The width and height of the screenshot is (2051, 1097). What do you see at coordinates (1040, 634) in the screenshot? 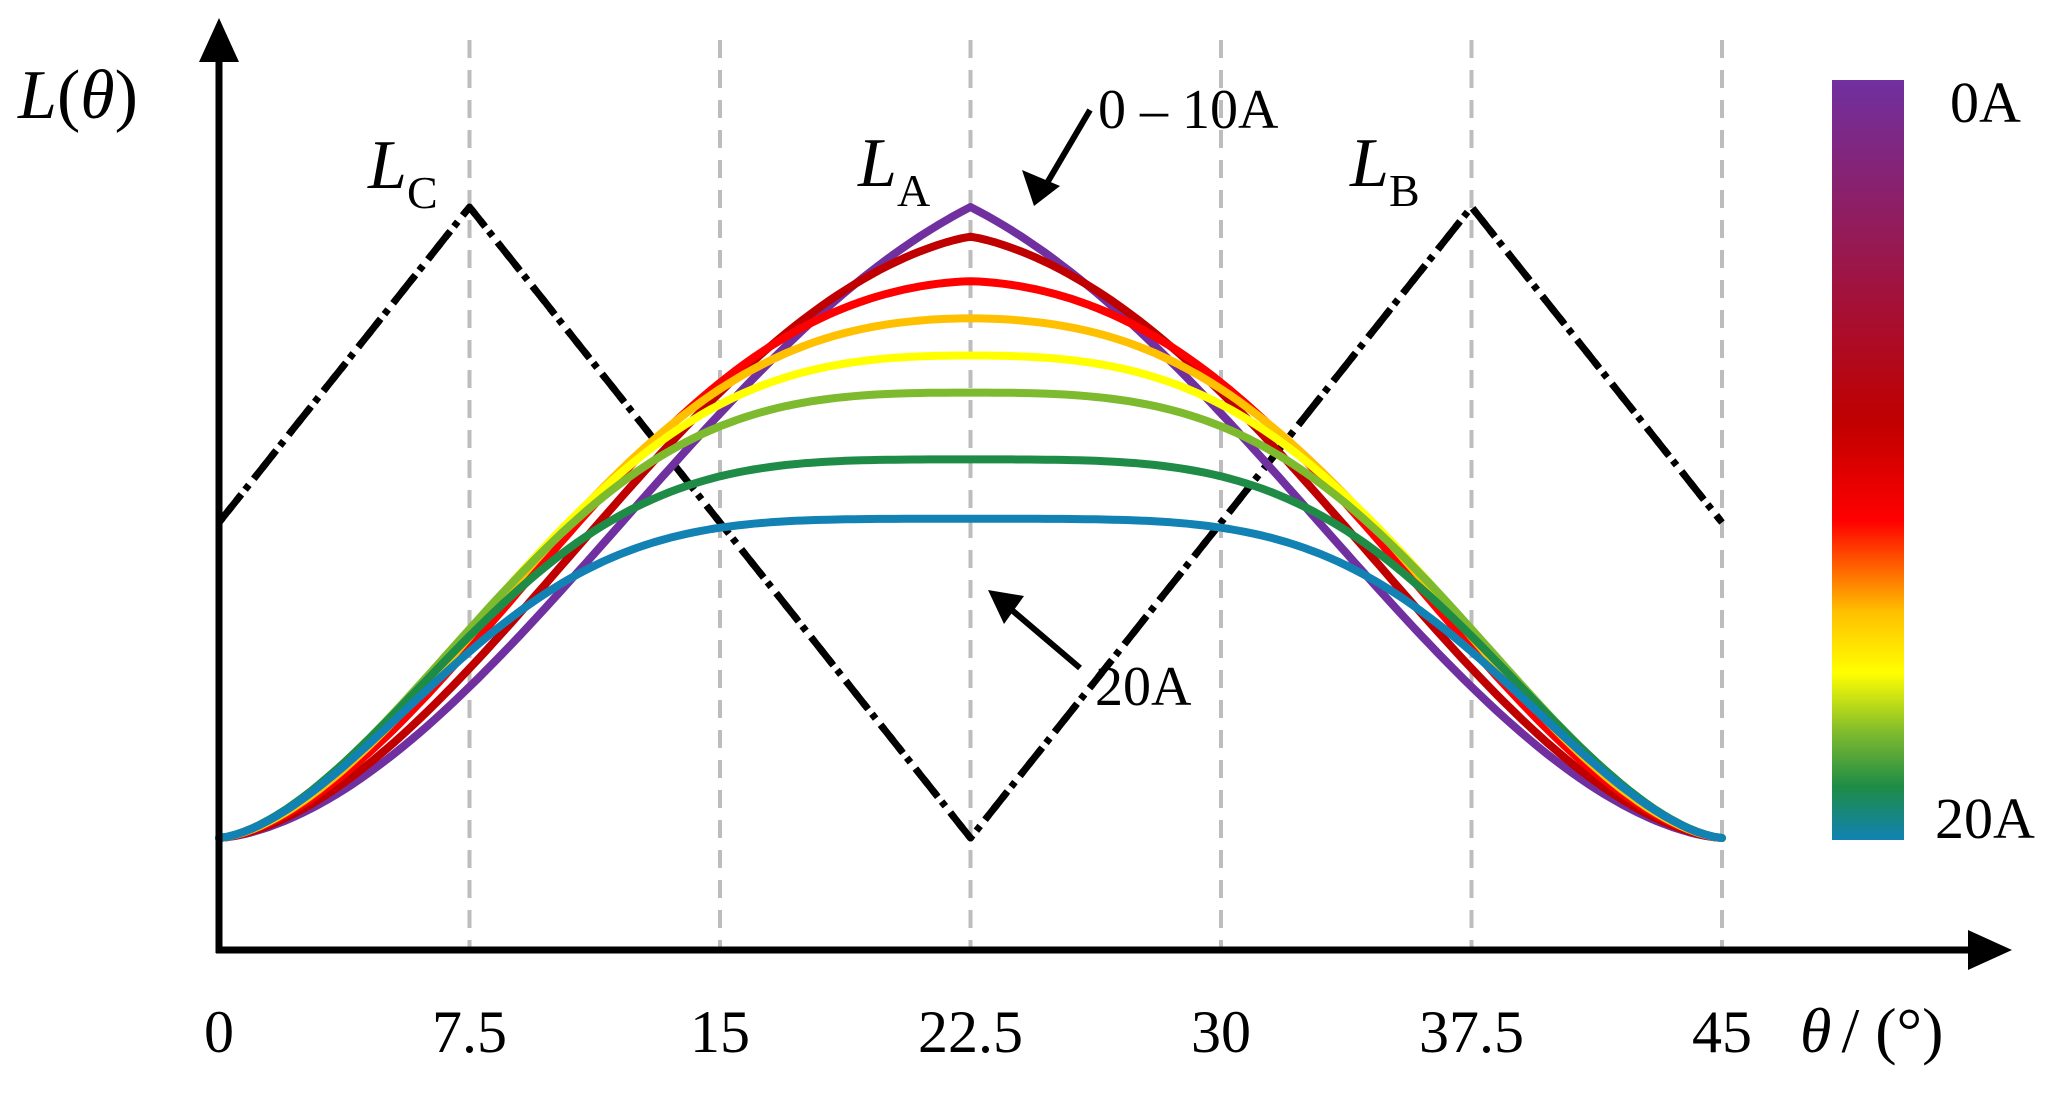
I see `annotation-bottom-arrow` at bounding box center [1040, 634].